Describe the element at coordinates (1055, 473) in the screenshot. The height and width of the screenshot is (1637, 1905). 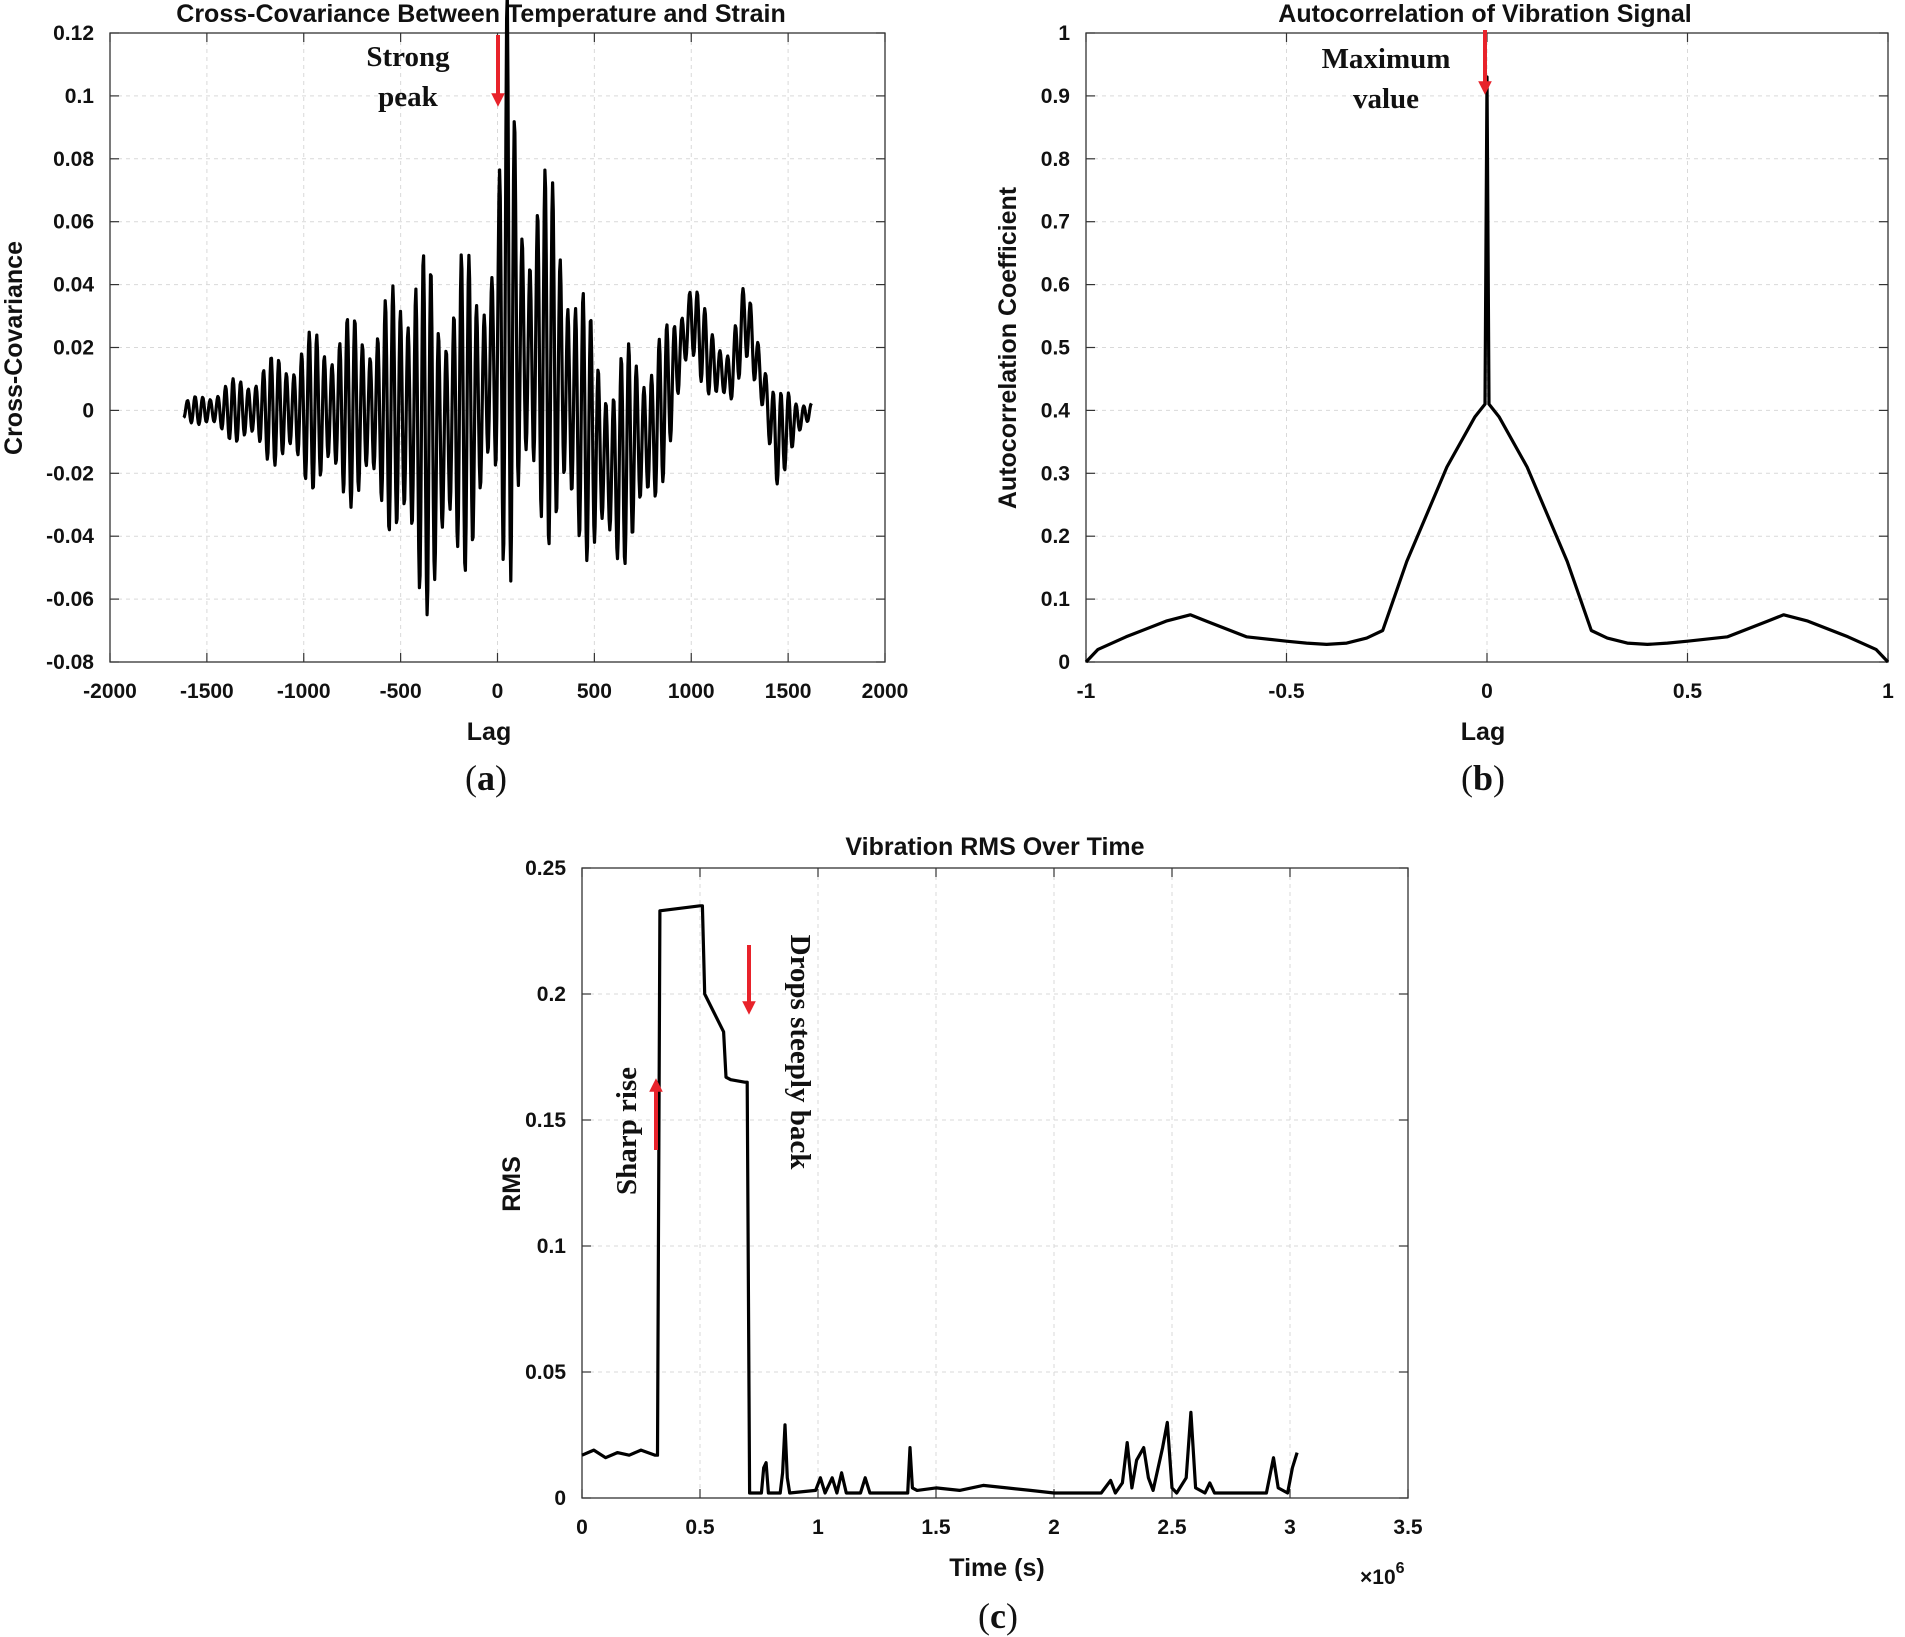
I see `y-tick-label: 0.3` at that location.